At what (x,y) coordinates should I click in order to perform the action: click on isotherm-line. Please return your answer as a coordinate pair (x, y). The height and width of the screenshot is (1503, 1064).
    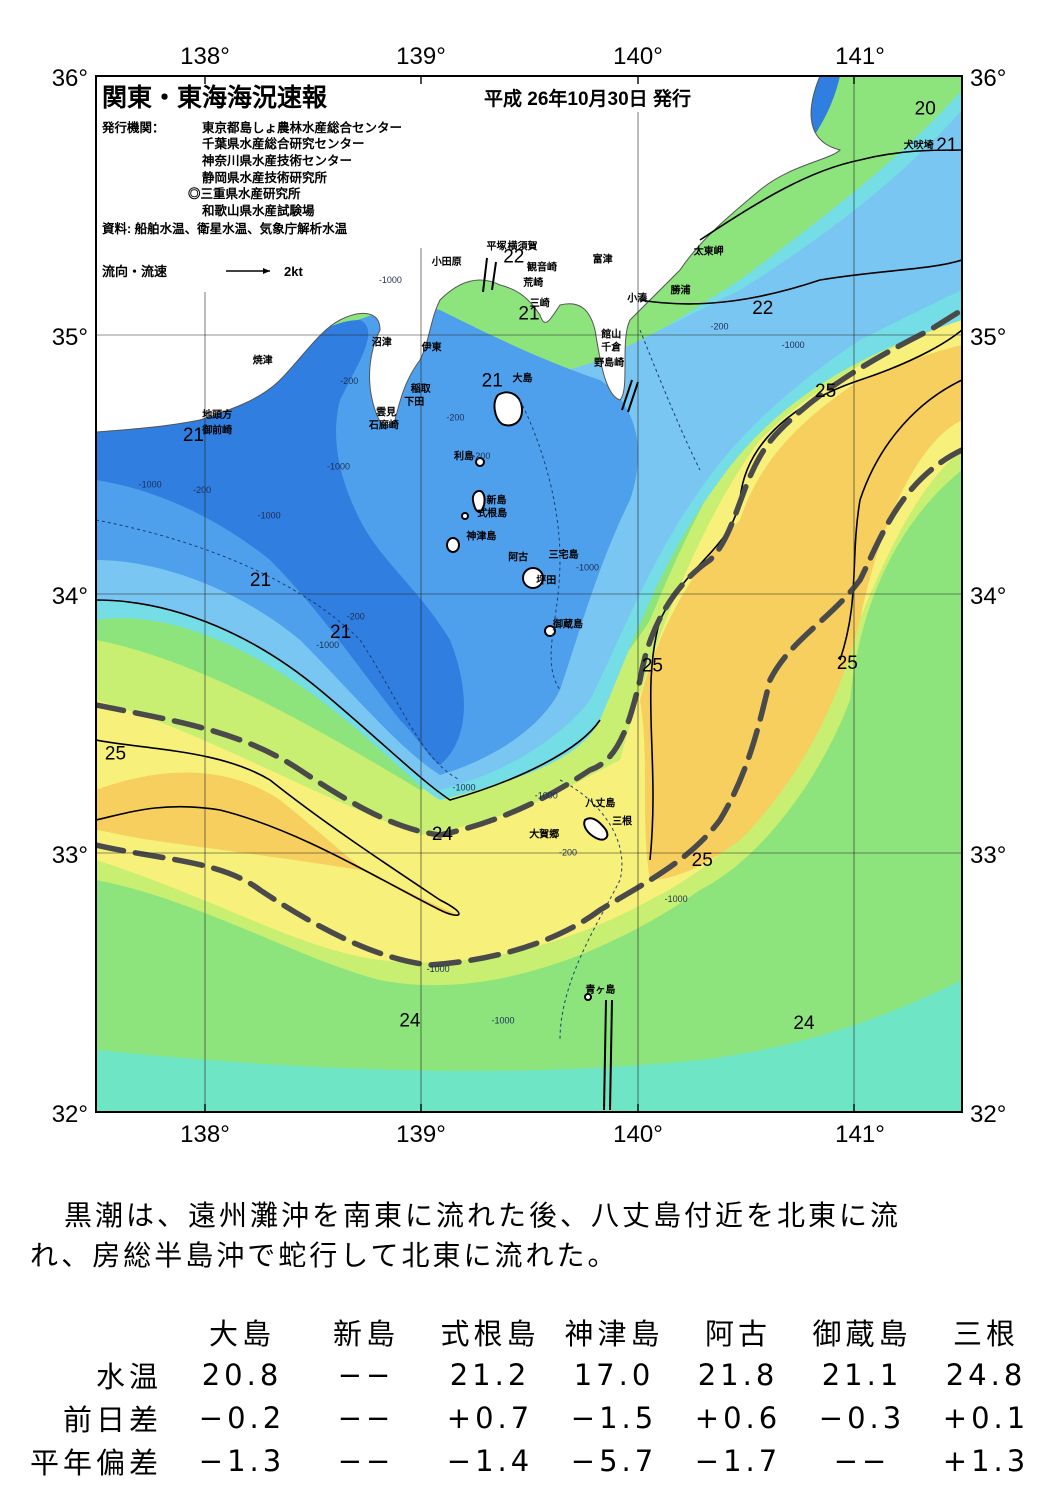
    Looking at the image, I should click on (278, 827).